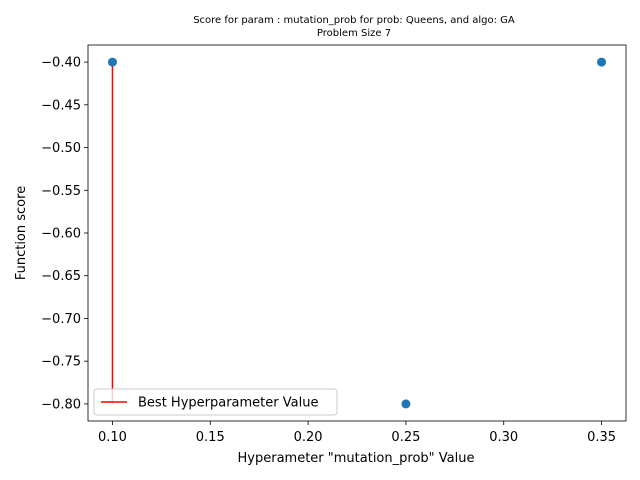  What do you see at coordinates (61, 63) in the screenshot?
I see `y-tick-label: −0.40` at bounding box center [61, 63].